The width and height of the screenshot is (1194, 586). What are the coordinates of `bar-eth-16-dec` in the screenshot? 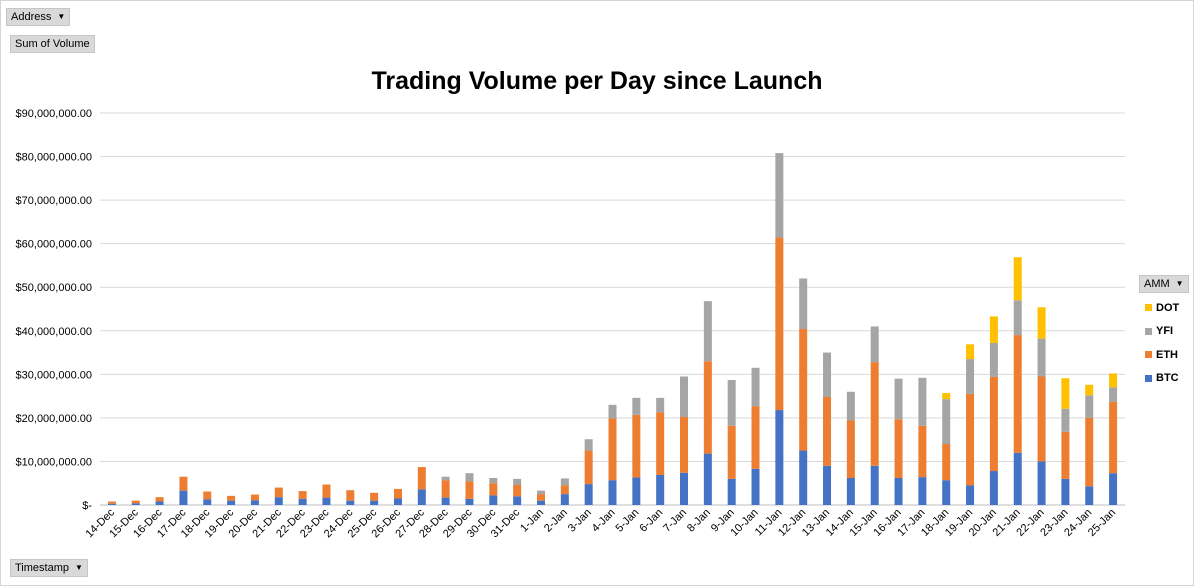 It's located at (159, 499).